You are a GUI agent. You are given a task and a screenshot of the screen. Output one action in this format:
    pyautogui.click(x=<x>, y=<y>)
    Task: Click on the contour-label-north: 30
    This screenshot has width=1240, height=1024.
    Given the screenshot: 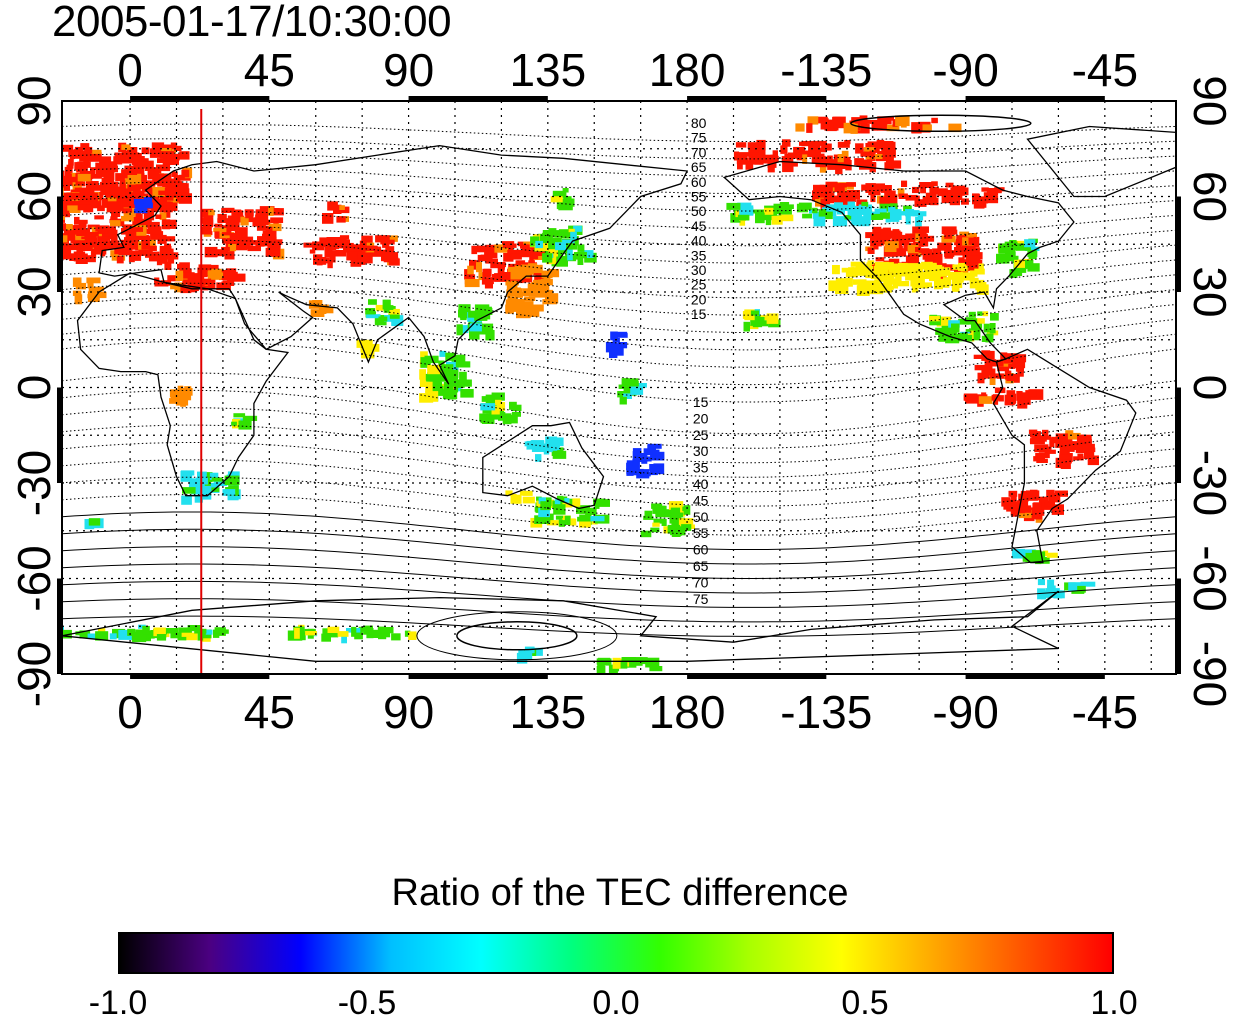 What is the action you would take?
    pyautogui.click(x=699, y=270)
    